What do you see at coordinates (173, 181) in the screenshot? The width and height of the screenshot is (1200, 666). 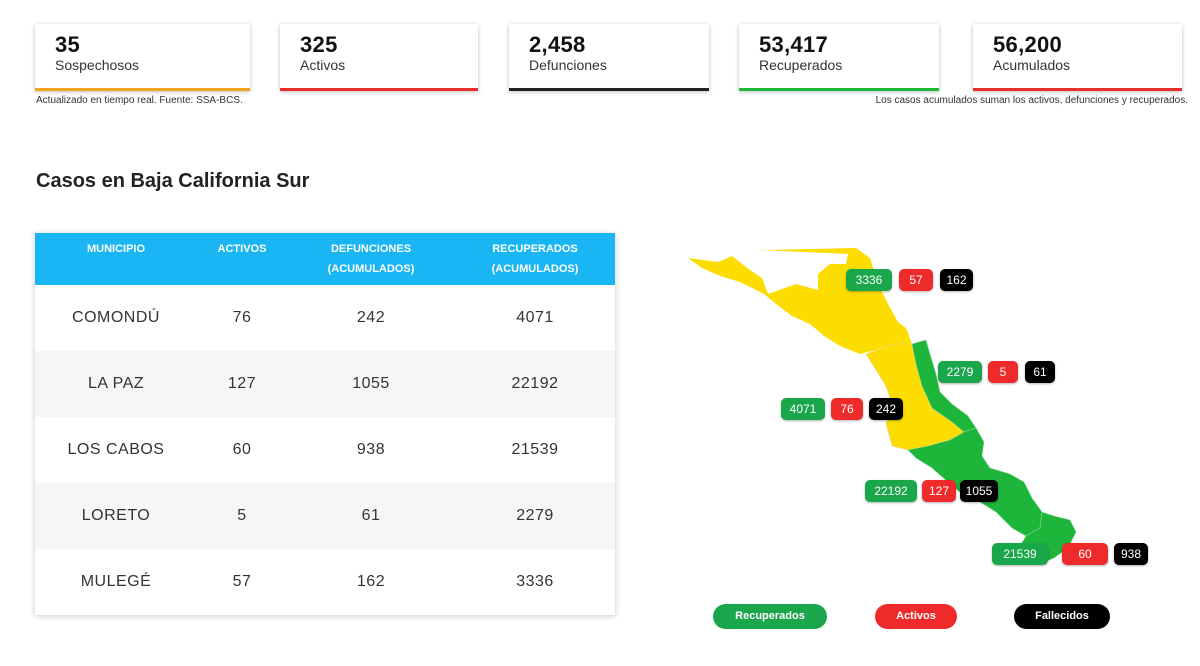 I see `section-title: Casos en Baja California Sur` at bounding box center [173, 181].